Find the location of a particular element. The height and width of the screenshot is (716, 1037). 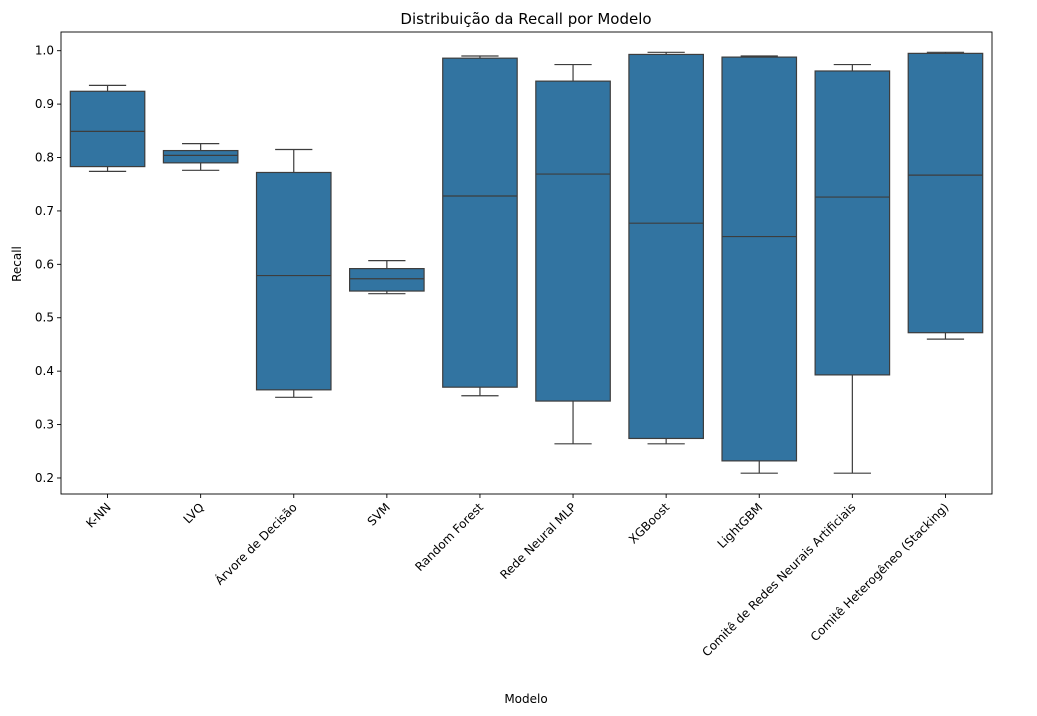

x-tick-label: Árvore de Decisão is located at coordinates (256, 544).